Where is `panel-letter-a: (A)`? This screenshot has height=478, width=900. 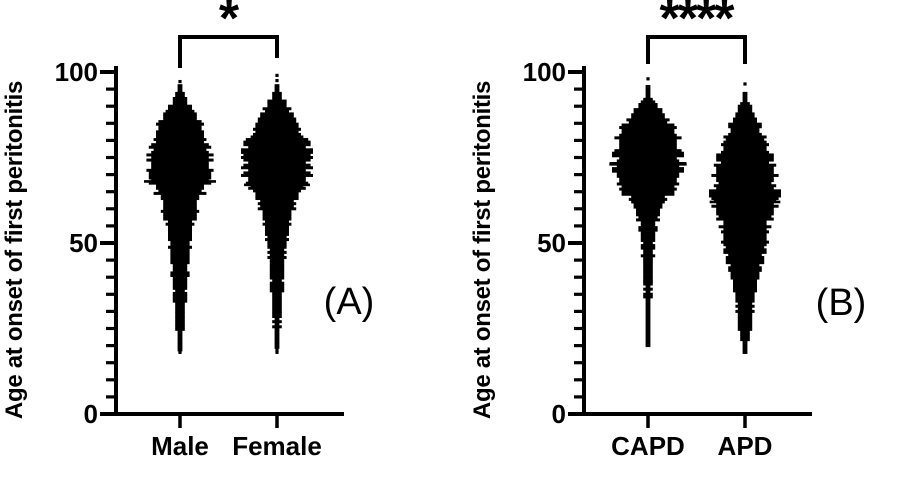
panel-letter-a: (A) is located at coordinates (349, 302).